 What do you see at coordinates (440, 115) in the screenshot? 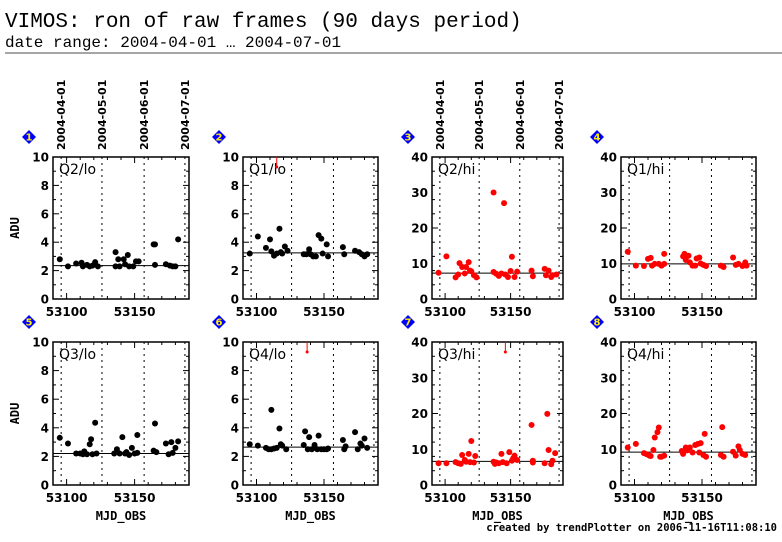
I see `date-marker-label: 2004-04-01` at bounding box center [440, 115].